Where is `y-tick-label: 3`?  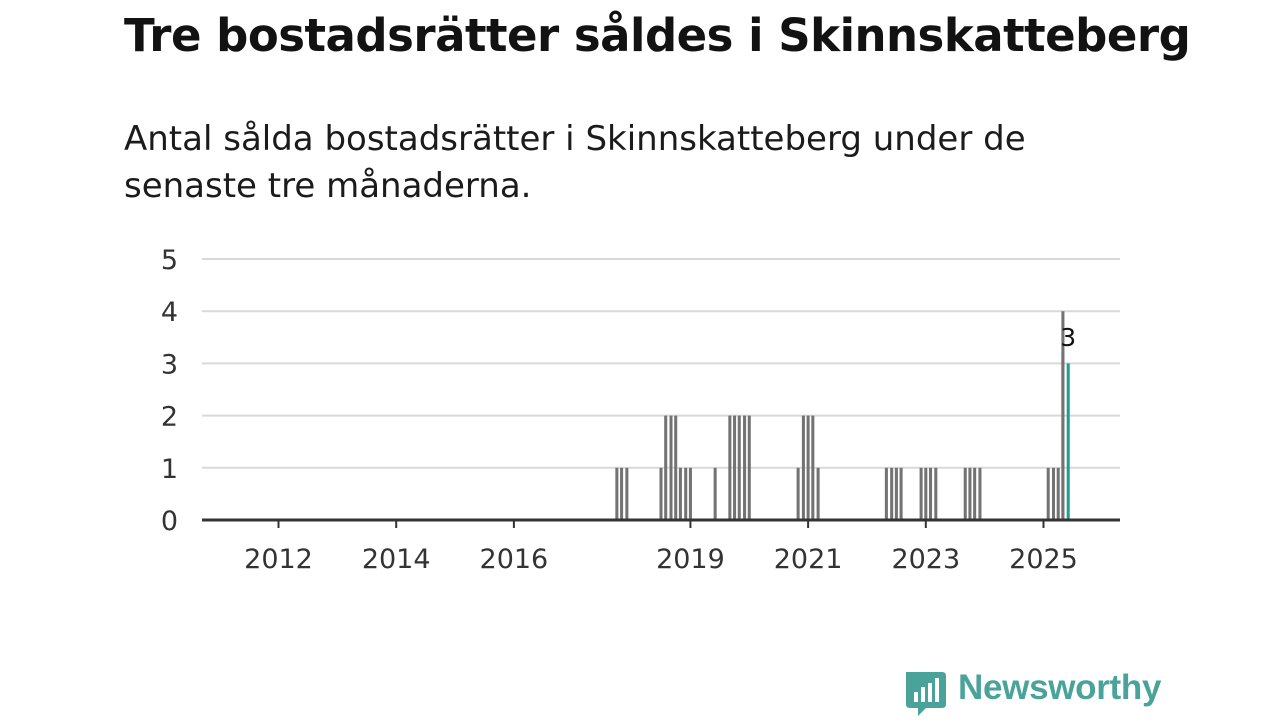 y-tick-label: 3 is located at coordinates (169, 364).